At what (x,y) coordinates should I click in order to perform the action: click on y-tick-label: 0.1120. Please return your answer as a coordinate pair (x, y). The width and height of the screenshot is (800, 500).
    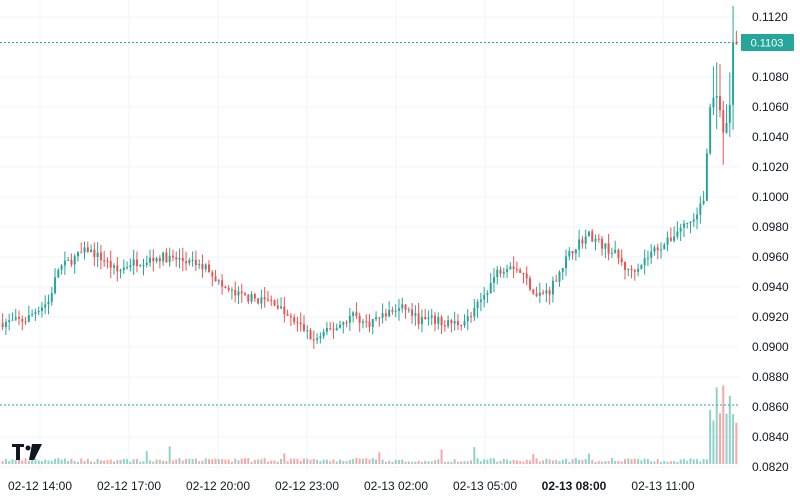
    Looking at the image, I should click on (770, 17).